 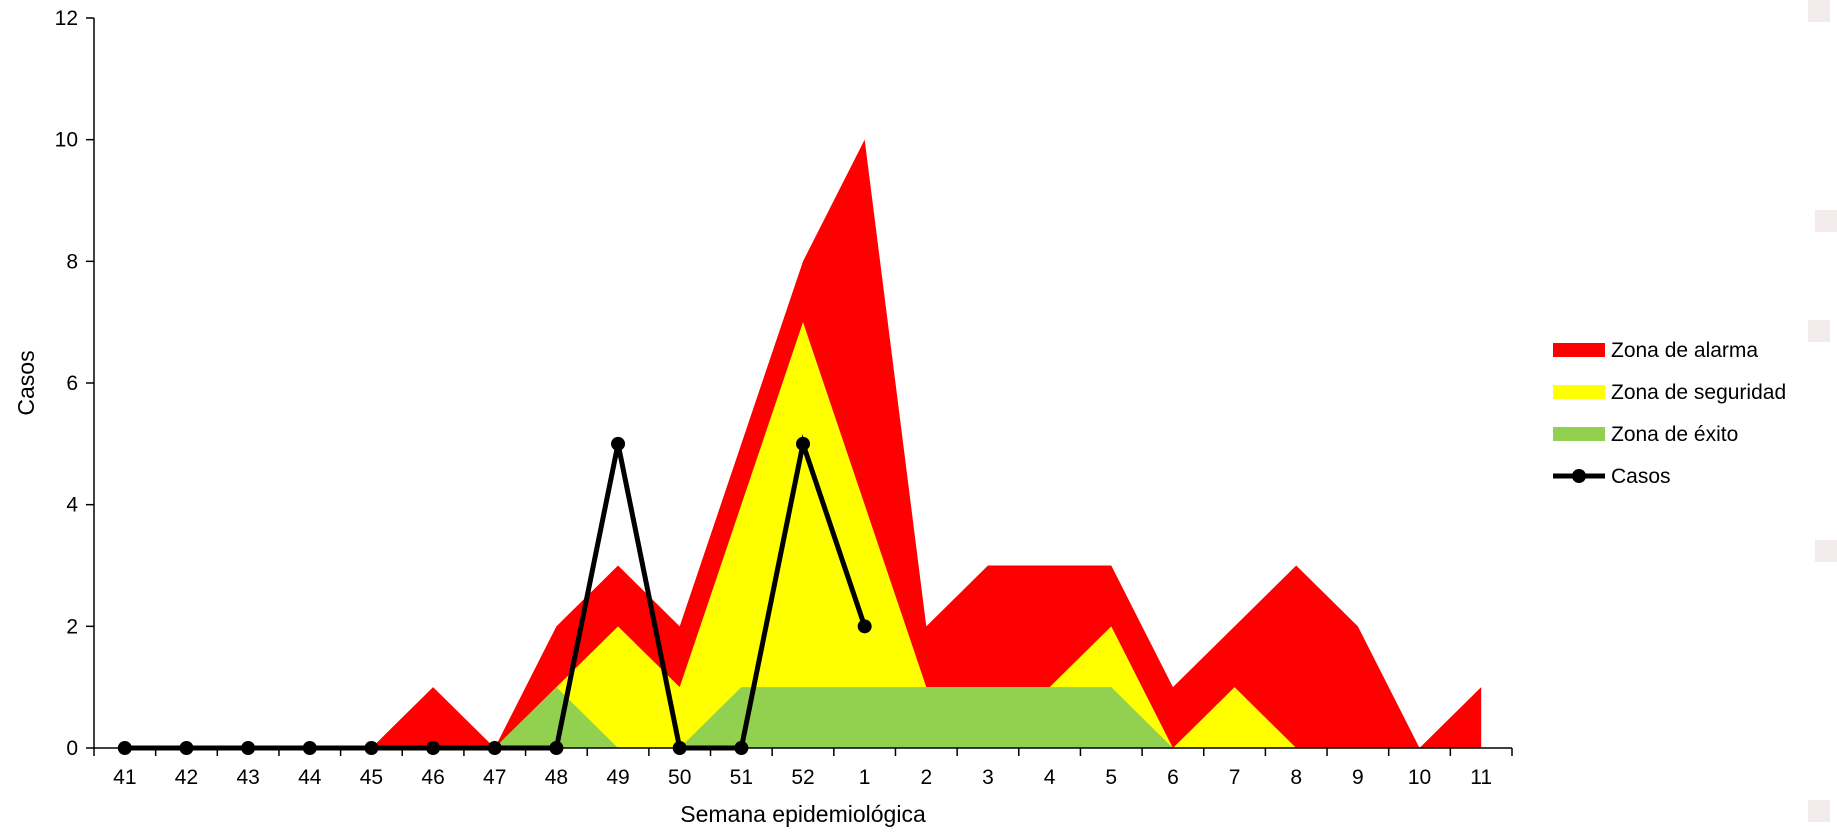 I want to click on y-axis-ticks: 0 2 4 6 8 10 12, so click(x=74, y=383).